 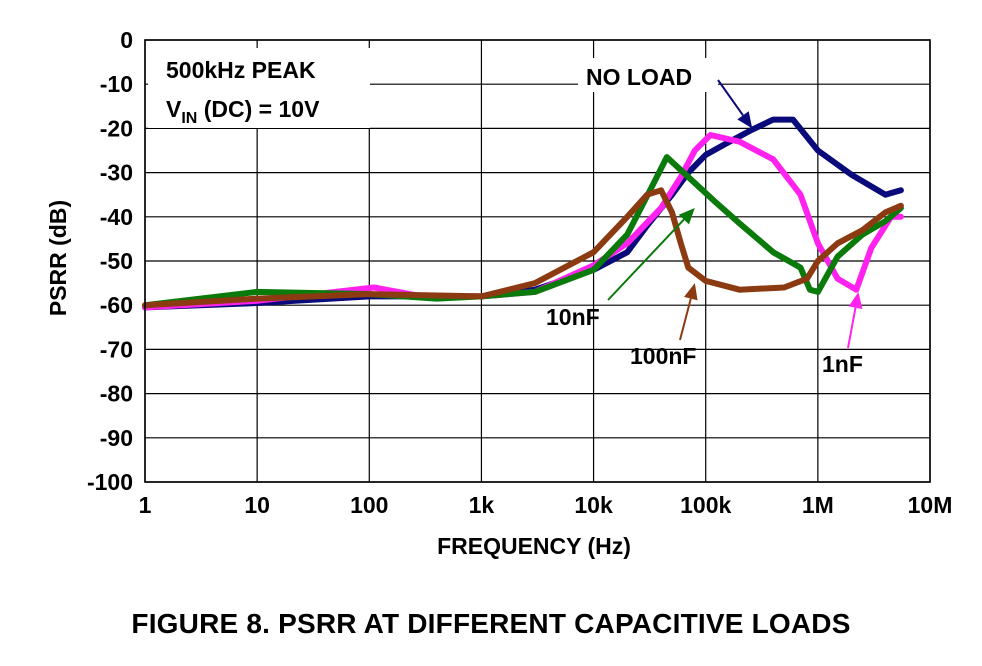 What do you see at coordinates (116, 128) in the screenshot?
I see `y-tick-label: -20` at bounding box center [116, 128].